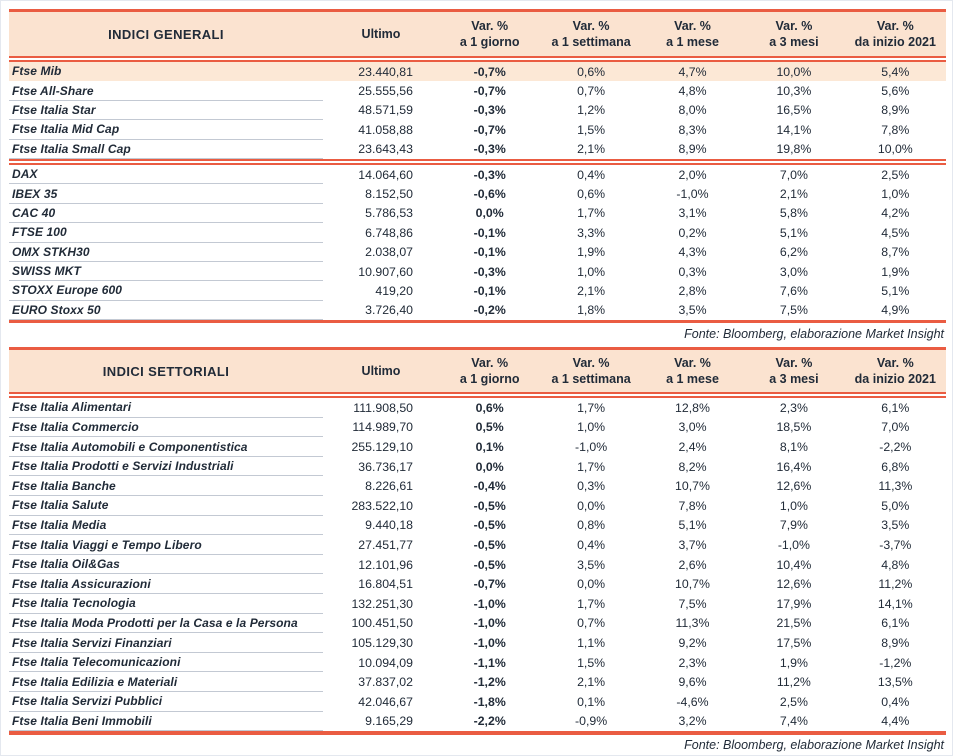 This screenshot has height=756, width=953. What do you see at coordinates (166, 149) in the screenshot?
I see `row-label: Ftse Italia Small Cap` at bounding box center [166, 149].